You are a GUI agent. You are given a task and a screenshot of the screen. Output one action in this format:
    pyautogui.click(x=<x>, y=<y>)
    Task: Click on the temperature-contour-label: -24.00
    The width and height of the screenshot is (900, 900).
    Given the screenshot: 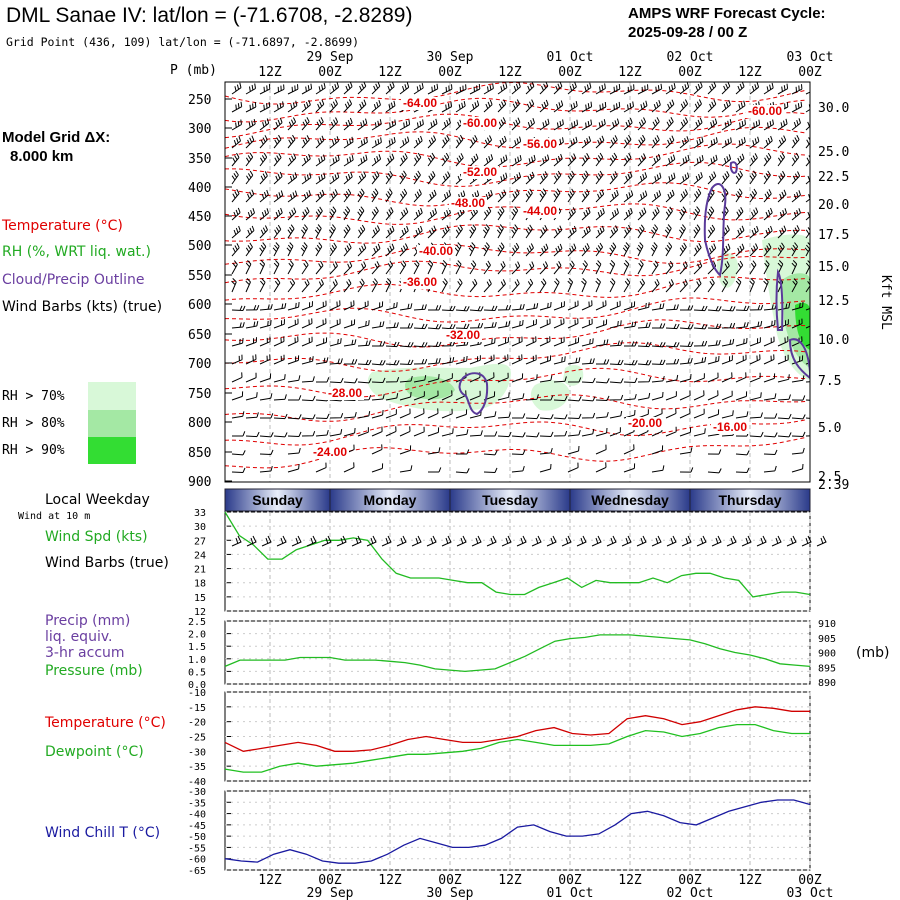 What is the action you would take?
    pyautogui.click(x=330, y=452)
    